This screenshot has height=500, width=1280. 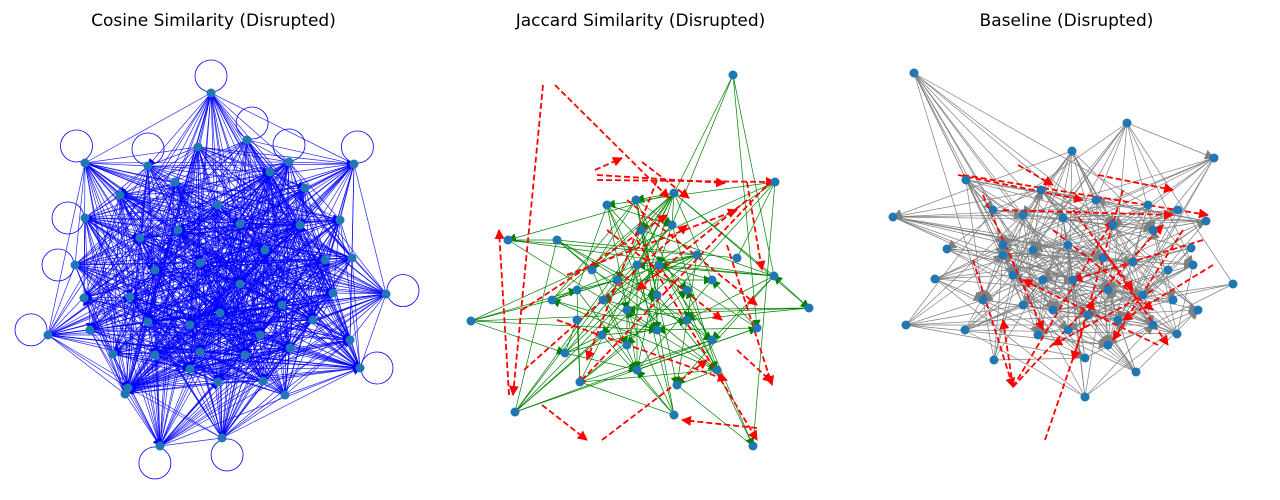 I want to click on panel-title: Baseline (Disrupted), so click(x=1066, y=21).